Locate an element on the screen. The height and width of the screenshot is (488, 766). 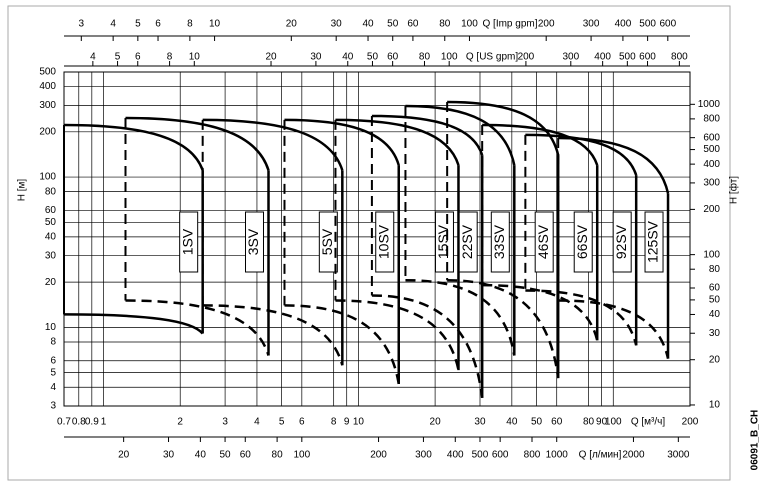
x-tick-label: 40 is located at coordinates (512, 422).